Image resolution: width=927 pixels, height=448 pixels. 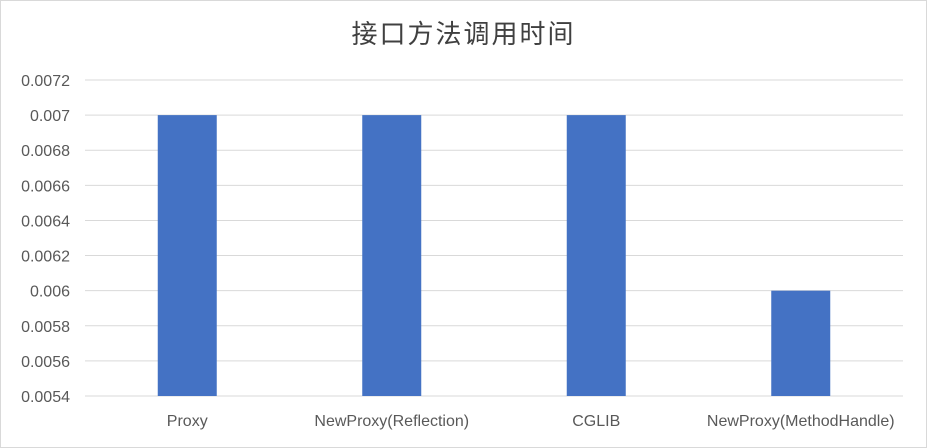 What do you see at coordinates (45, 81) in the screenshot?
I see `y-tick-label: 0.0072` at bounding box center [45, 81].